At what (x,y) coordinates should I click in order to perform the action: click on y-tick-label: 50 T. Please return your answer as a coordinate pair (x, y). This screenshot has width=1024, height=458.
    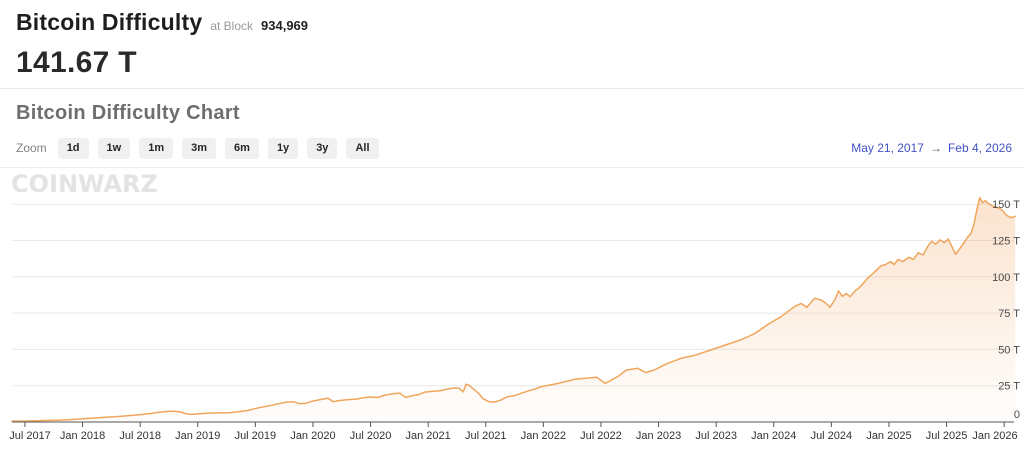
    Looking at the image, I should click on (1009, 350).